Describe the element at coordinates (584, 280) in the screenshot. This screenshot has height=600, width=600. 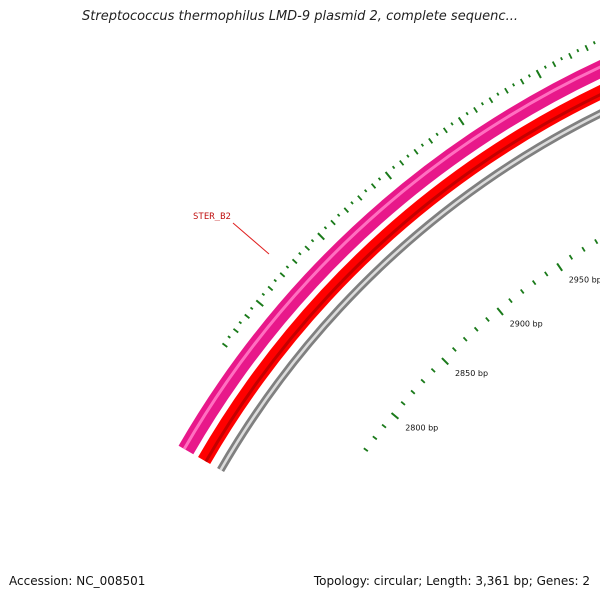
I see `tick-label: 2950 bp` at that location.